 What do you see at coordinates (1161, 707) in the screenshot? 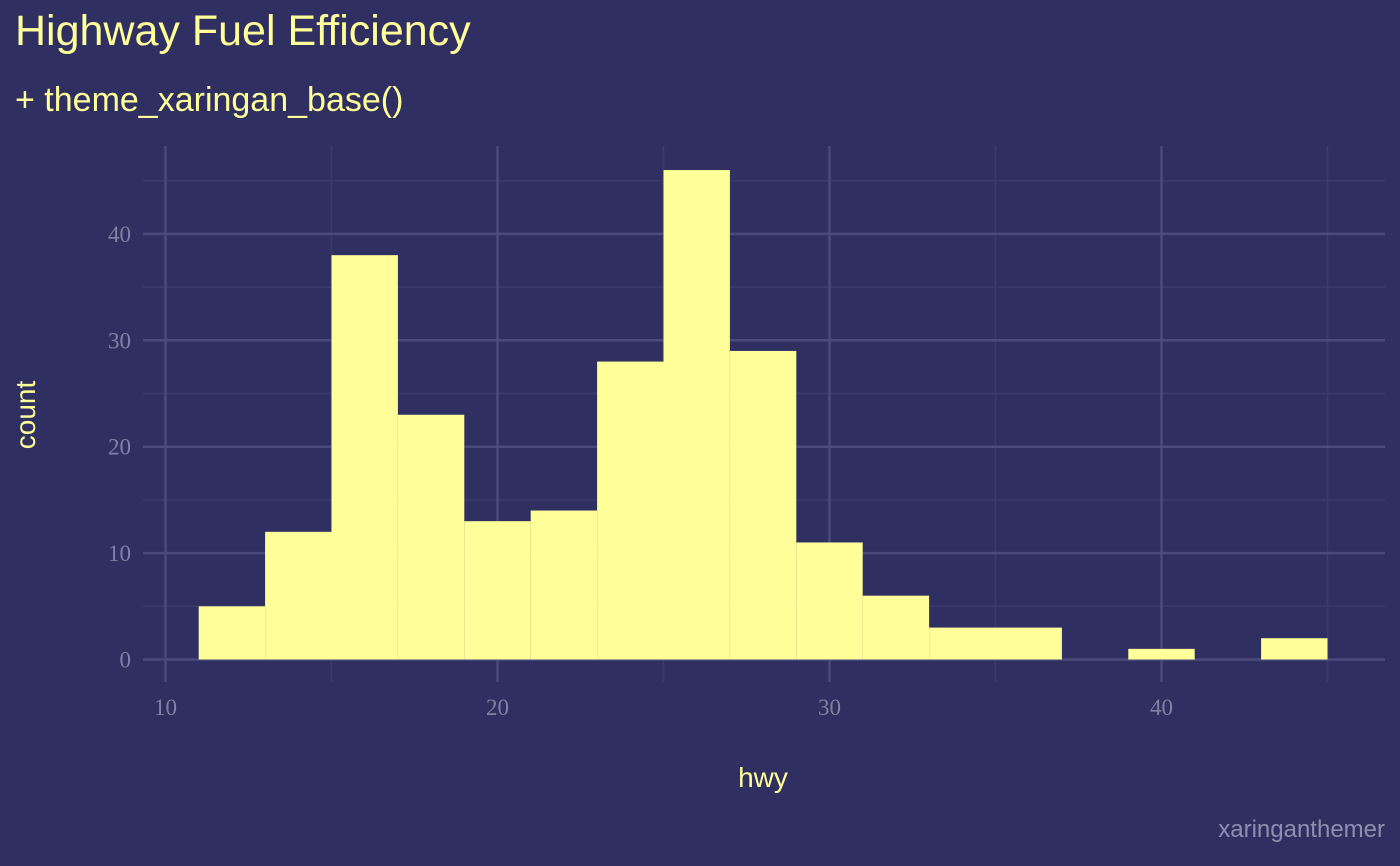
I see `x-tick-label: 40` at bounding box center [1161, 707].